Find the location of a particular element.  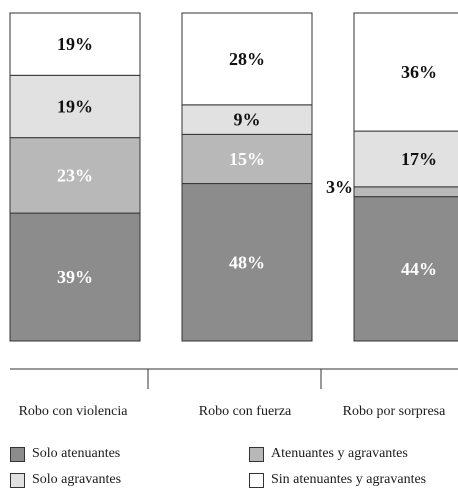

data-label-1-4: 19% is located at coordinates (75, 44).